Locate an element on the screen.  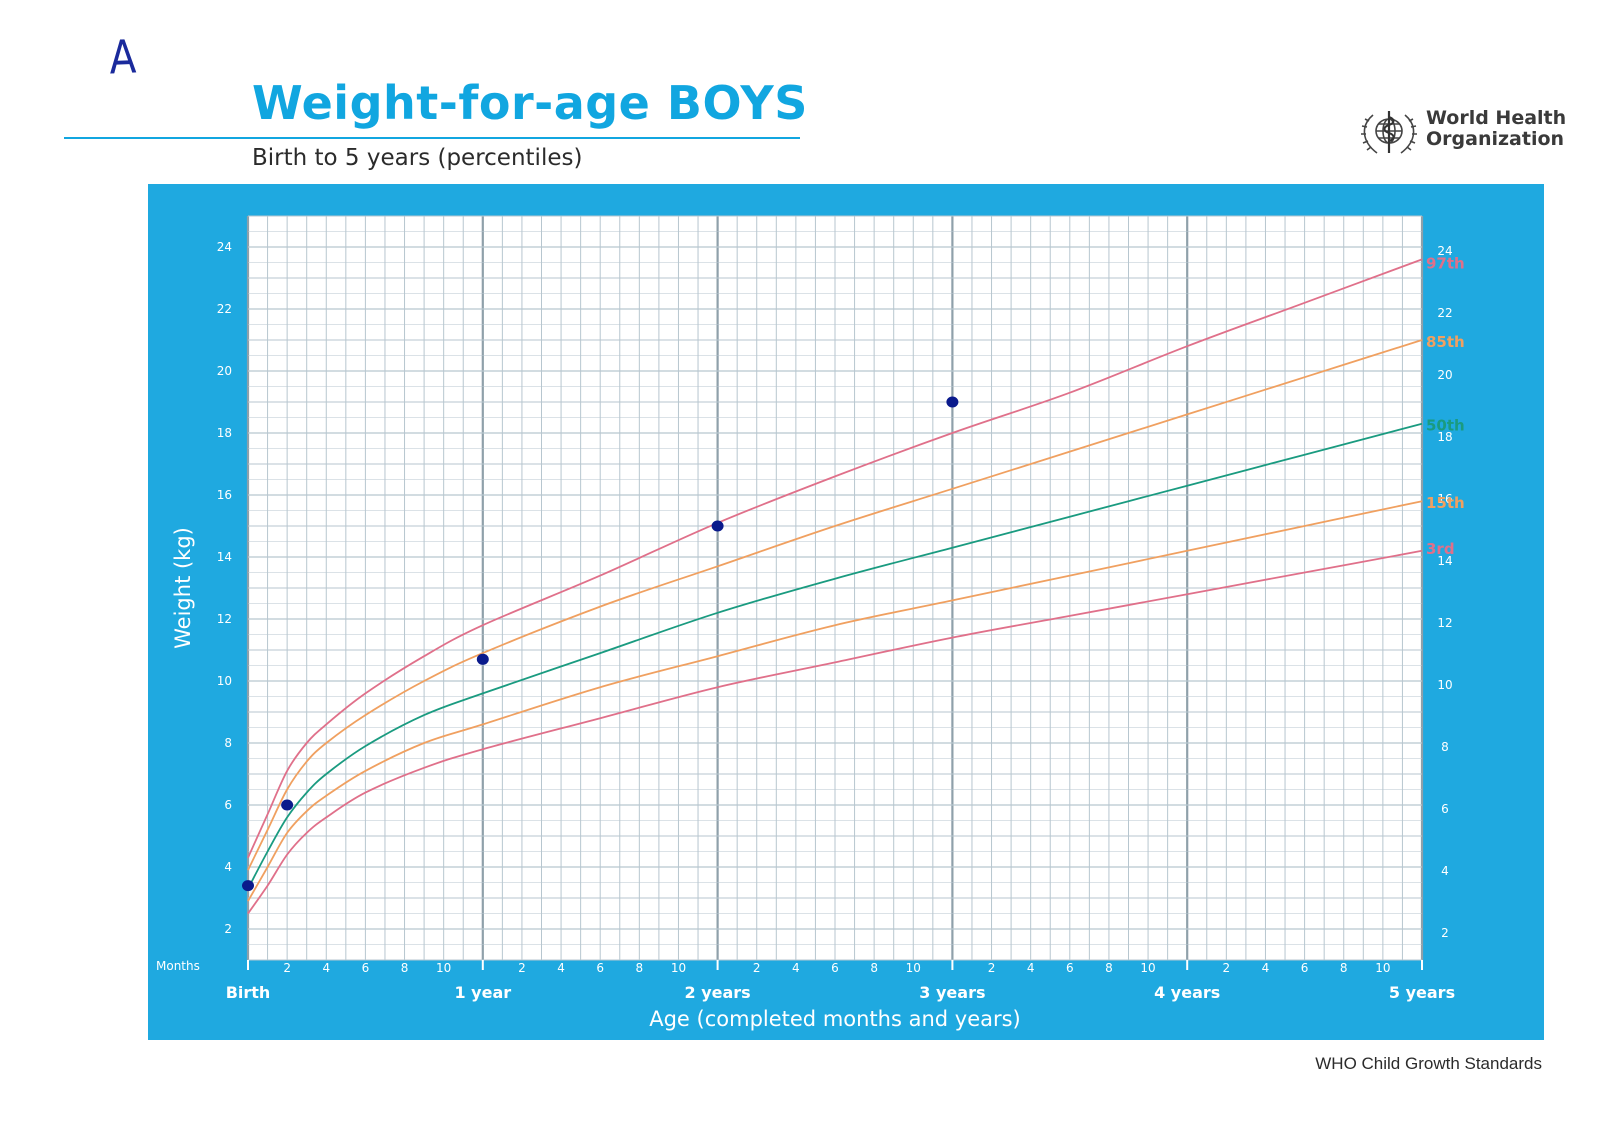
x-year-label: 1 year is located at coordinates (482, 992).